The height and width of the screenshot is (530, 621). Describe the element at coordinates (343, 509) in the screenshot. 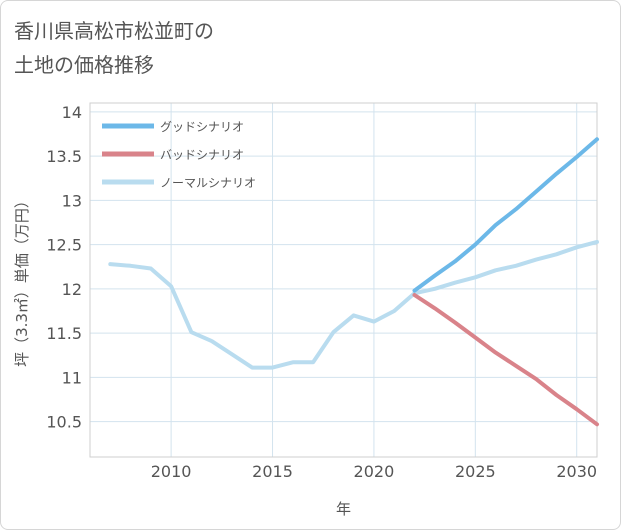

I see `x-axis-label: 年` at that location.